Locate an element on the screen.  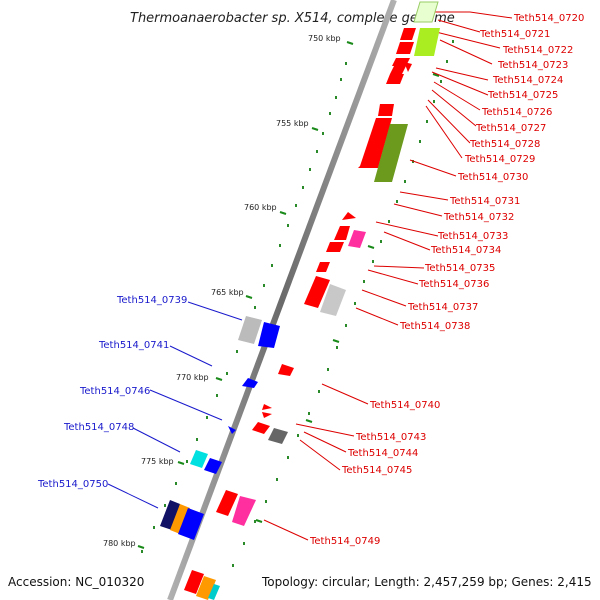
gene-label: Teth514_0737 is located at coordinates (442, 307).